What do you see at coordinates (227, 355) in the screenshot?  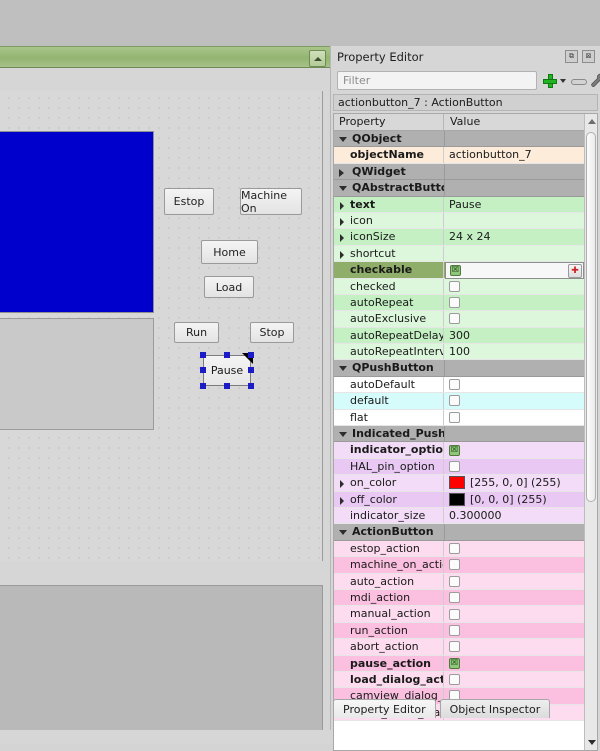 I see `resize-handle-top-center` at bounding box center [227, 355].